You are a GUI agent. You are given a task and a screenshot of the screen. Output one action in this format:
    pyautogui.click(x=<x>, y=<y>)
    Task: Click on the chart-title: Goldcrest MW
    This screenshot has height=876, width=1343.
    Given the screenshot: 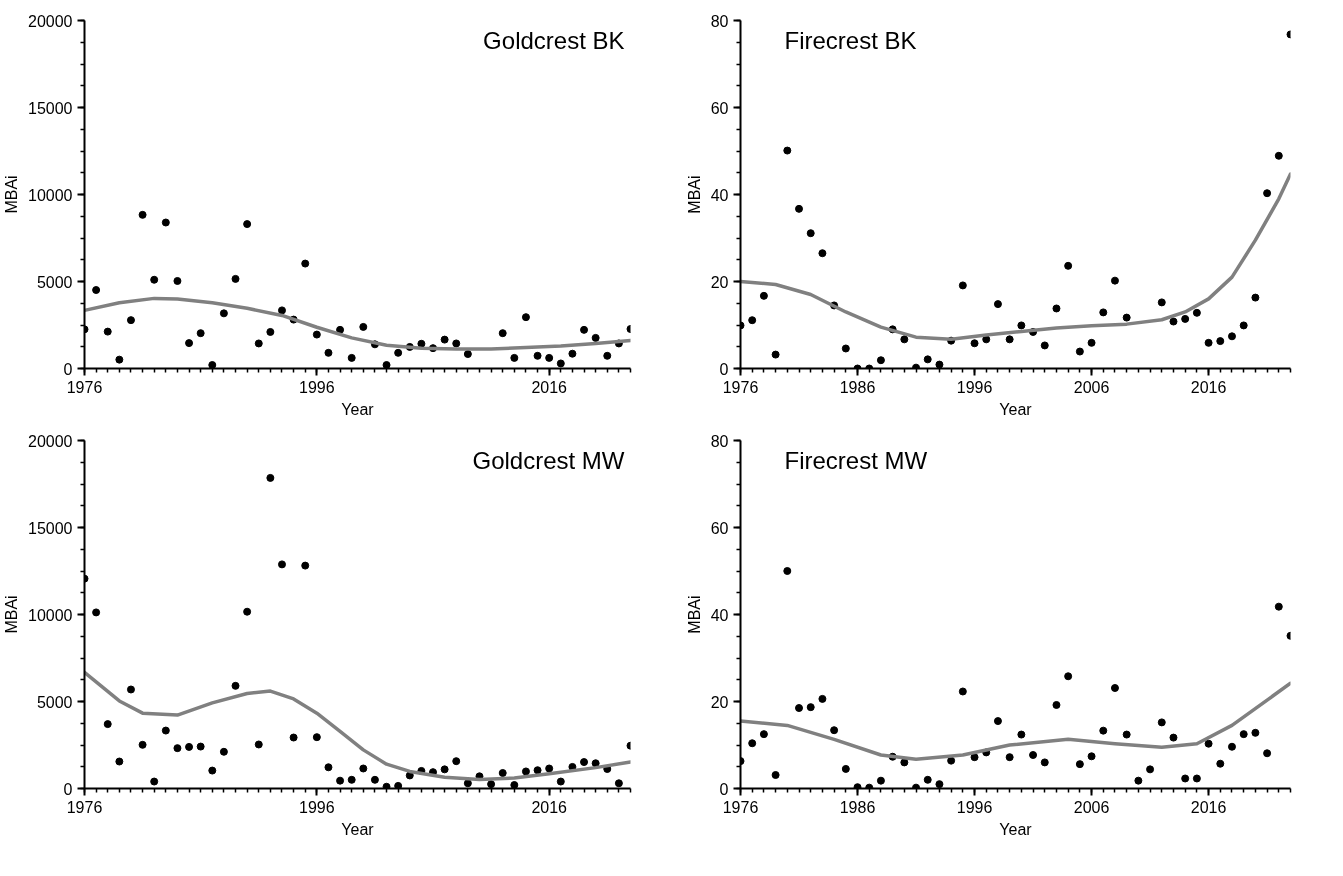 What is the action you would take?
    pyautogui.click(x=548, y=460)
    